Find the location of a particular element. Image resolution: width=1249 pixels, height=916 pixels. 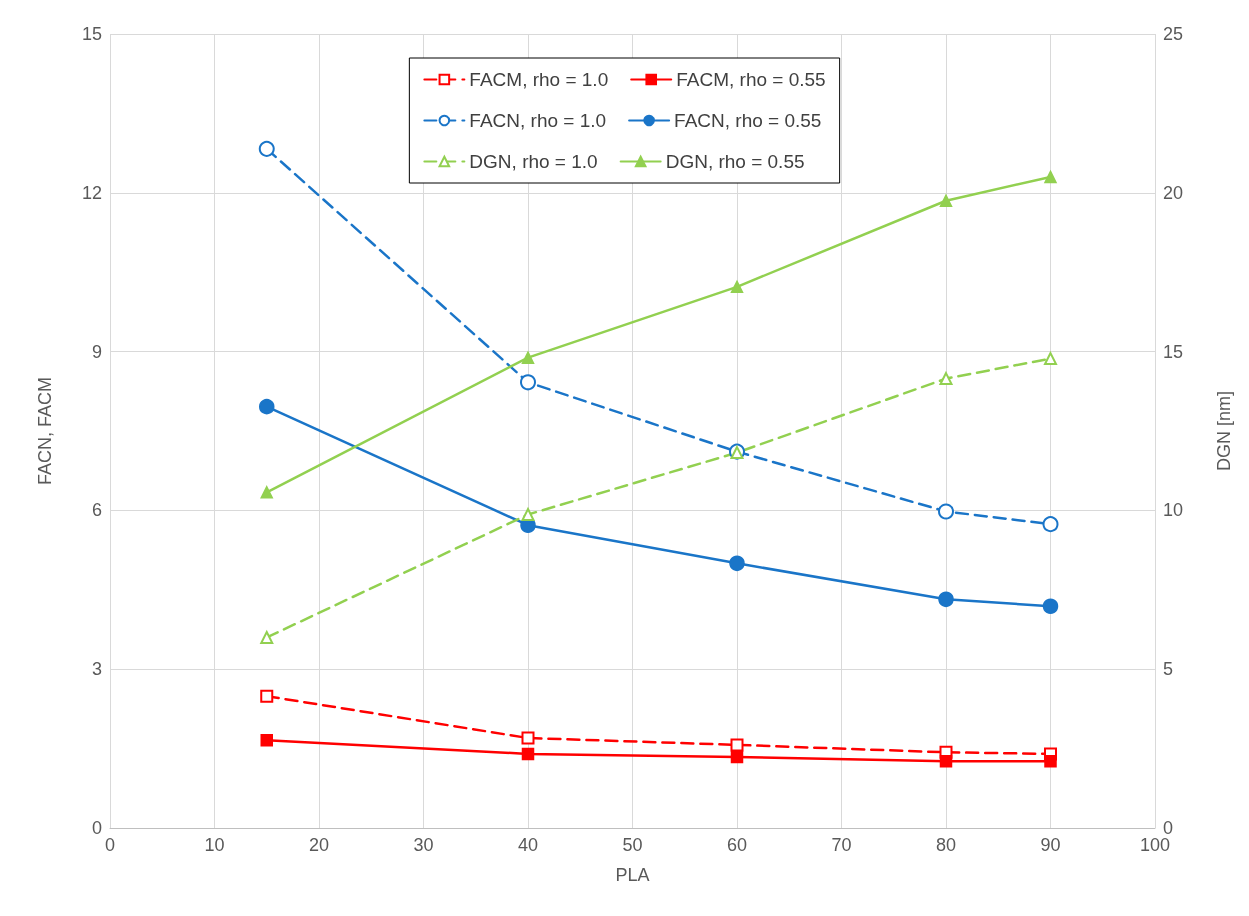

y-tick-label: 12 is located at coordinates (91, 192).